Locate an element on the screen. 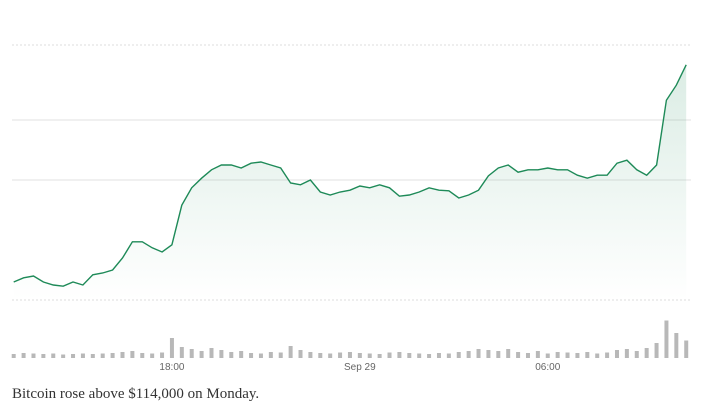 This screenshot has width=711, height=418. x-tick-label: 06:00 is located at coordinates (547, 367).